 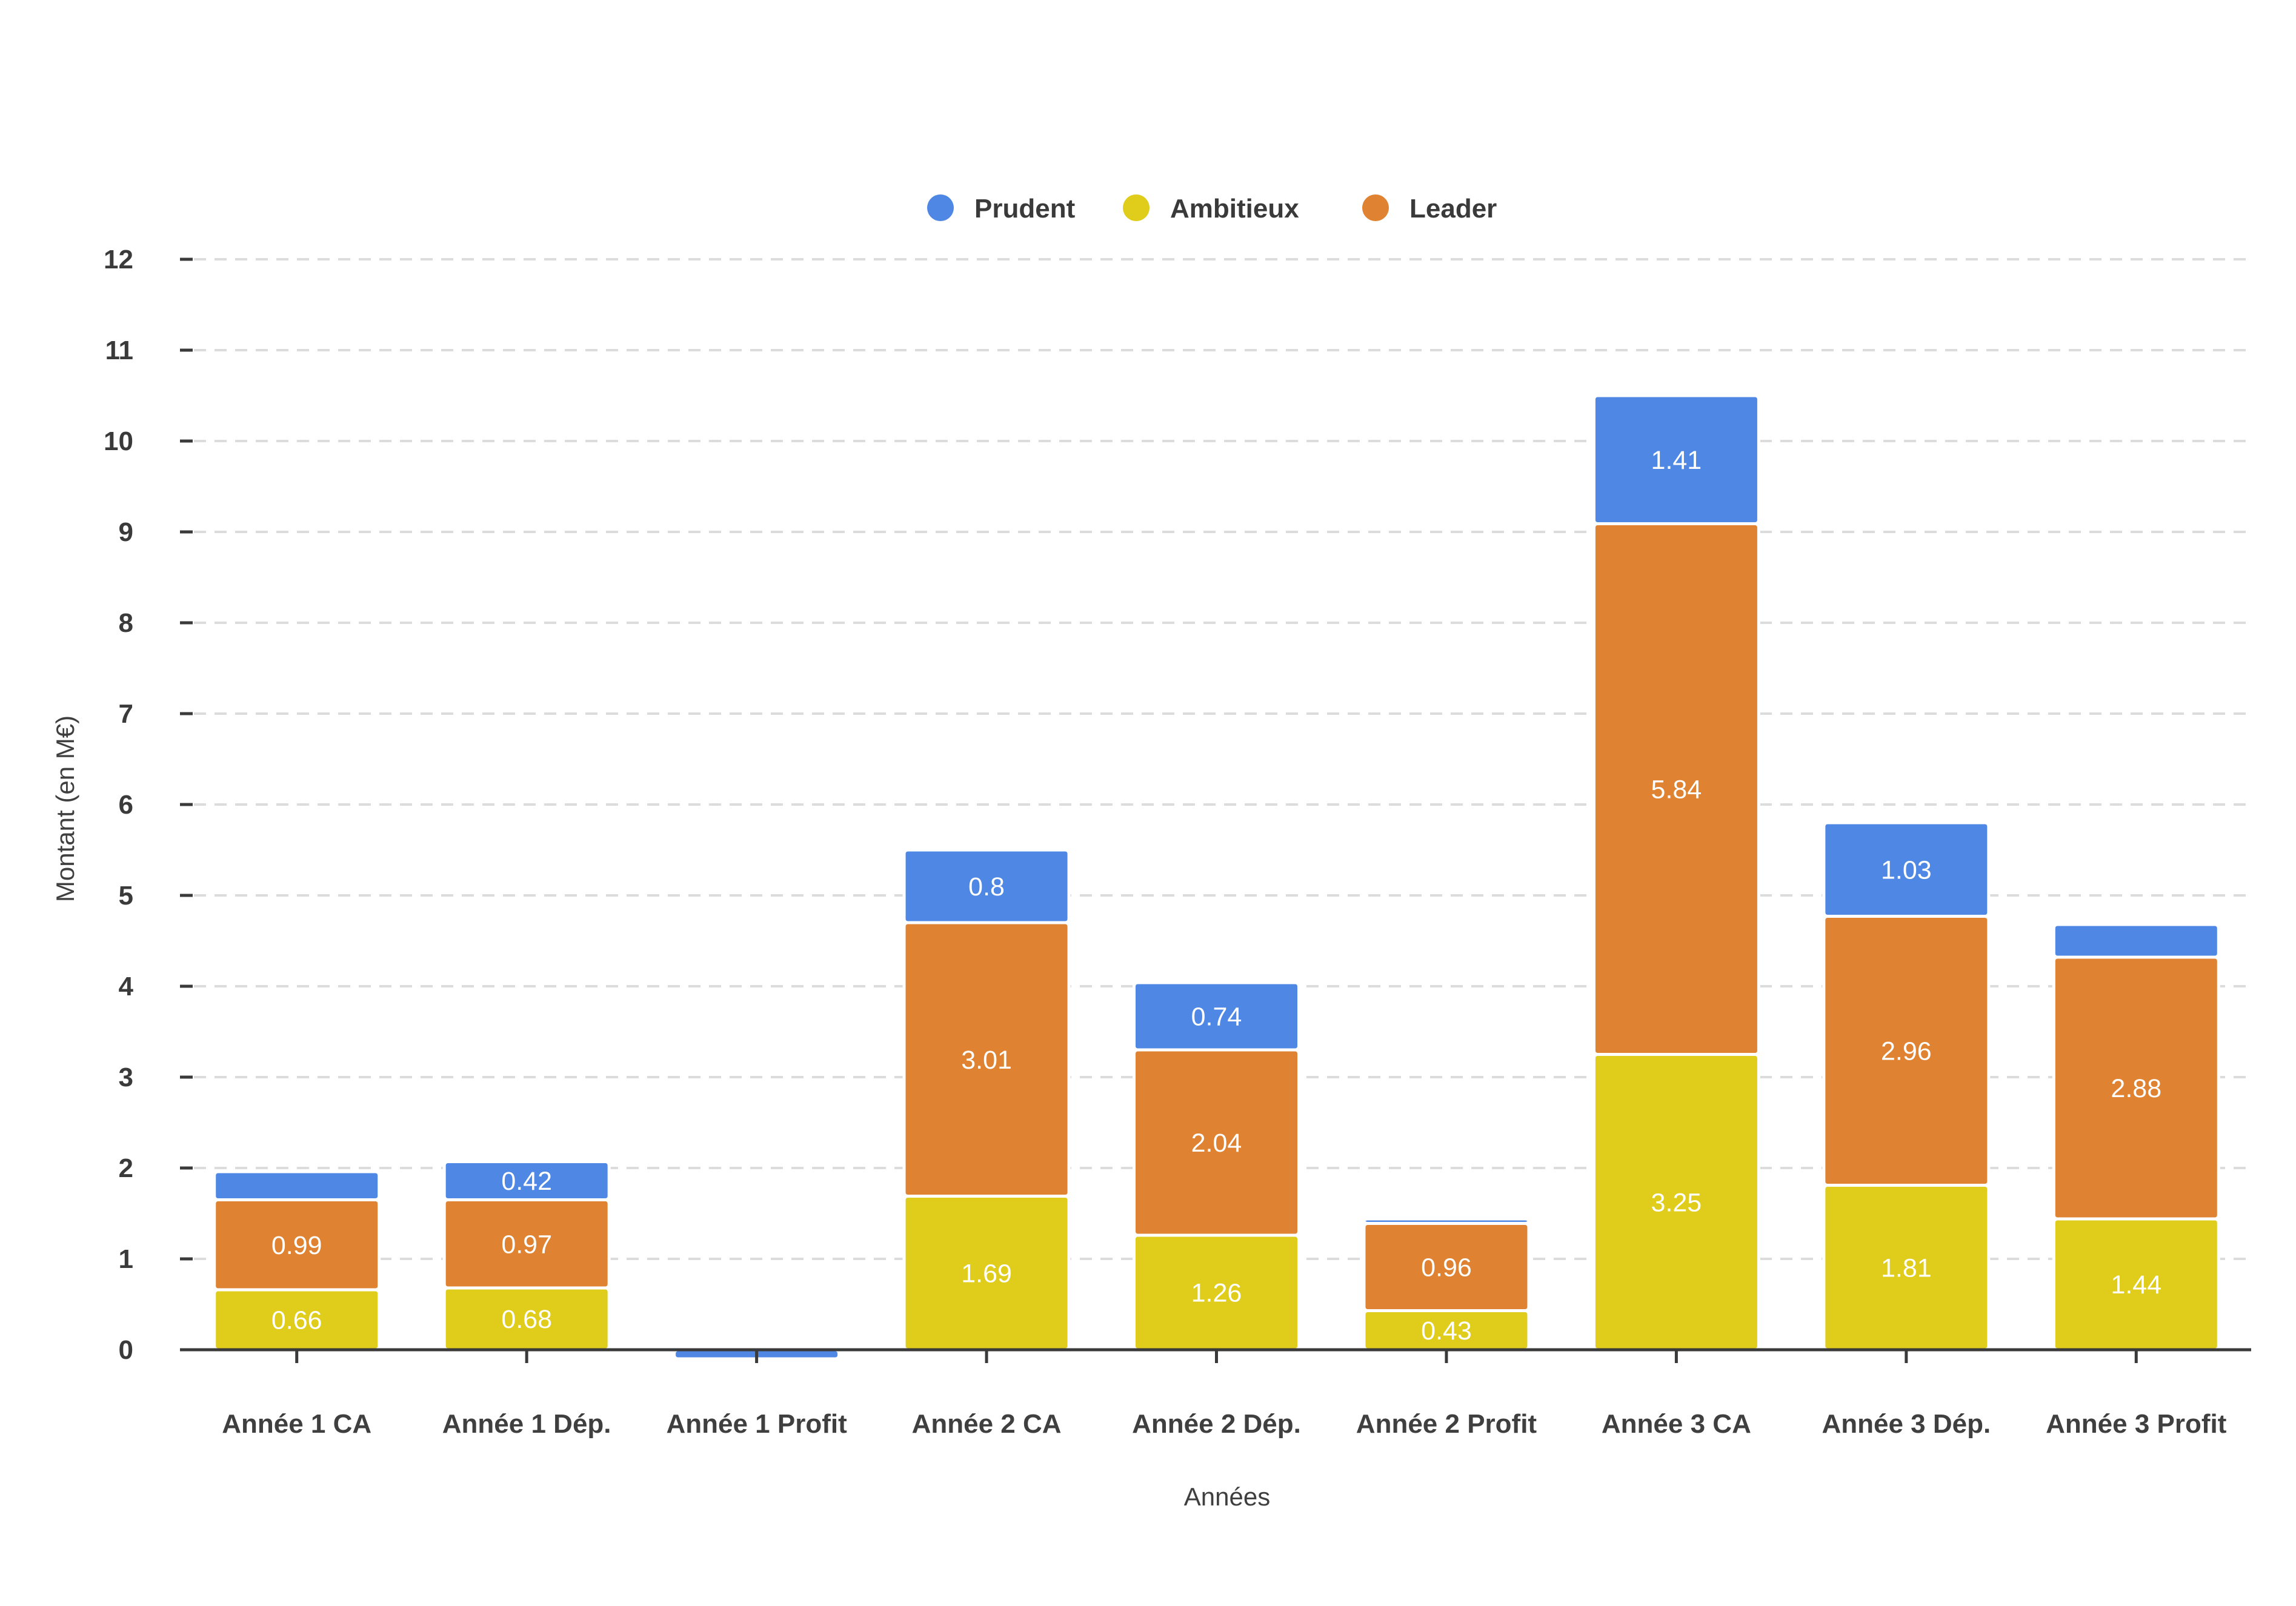 I want to click on data-label: 1.41, so click(x=1676, y=460).